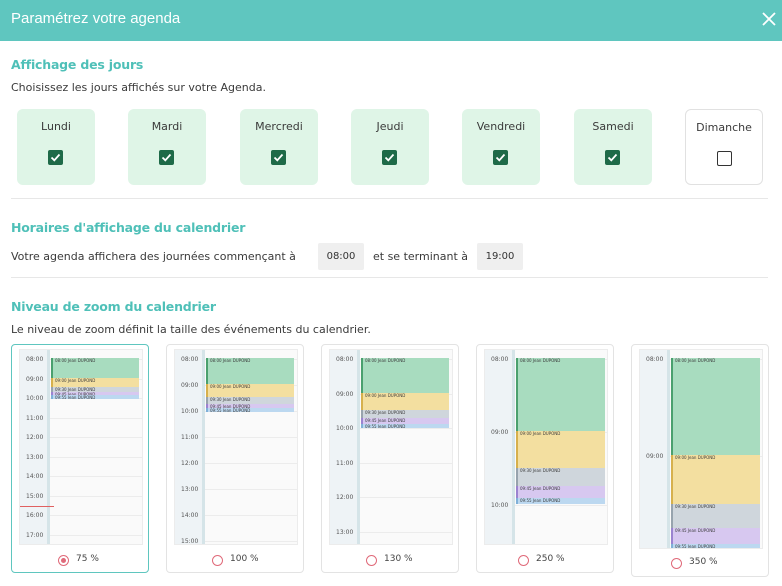  I want to click on zoom-label: 350 %, so click(703, 562).